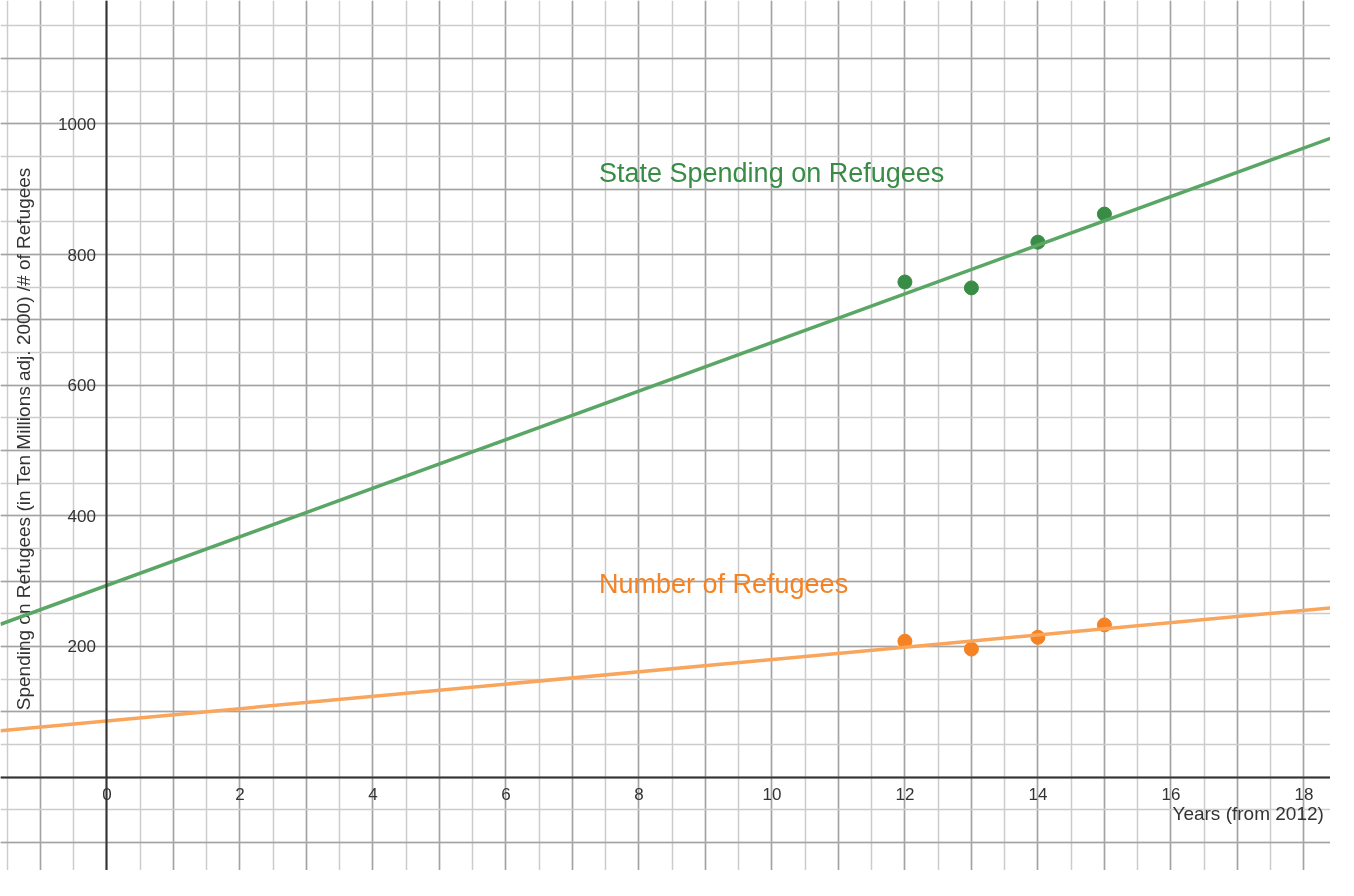 The width and height of the screenshot is (1354, 896). Describe the element at coordinates (81, 255) in the screenshot. I see `y-tick-label: 800` at that location.